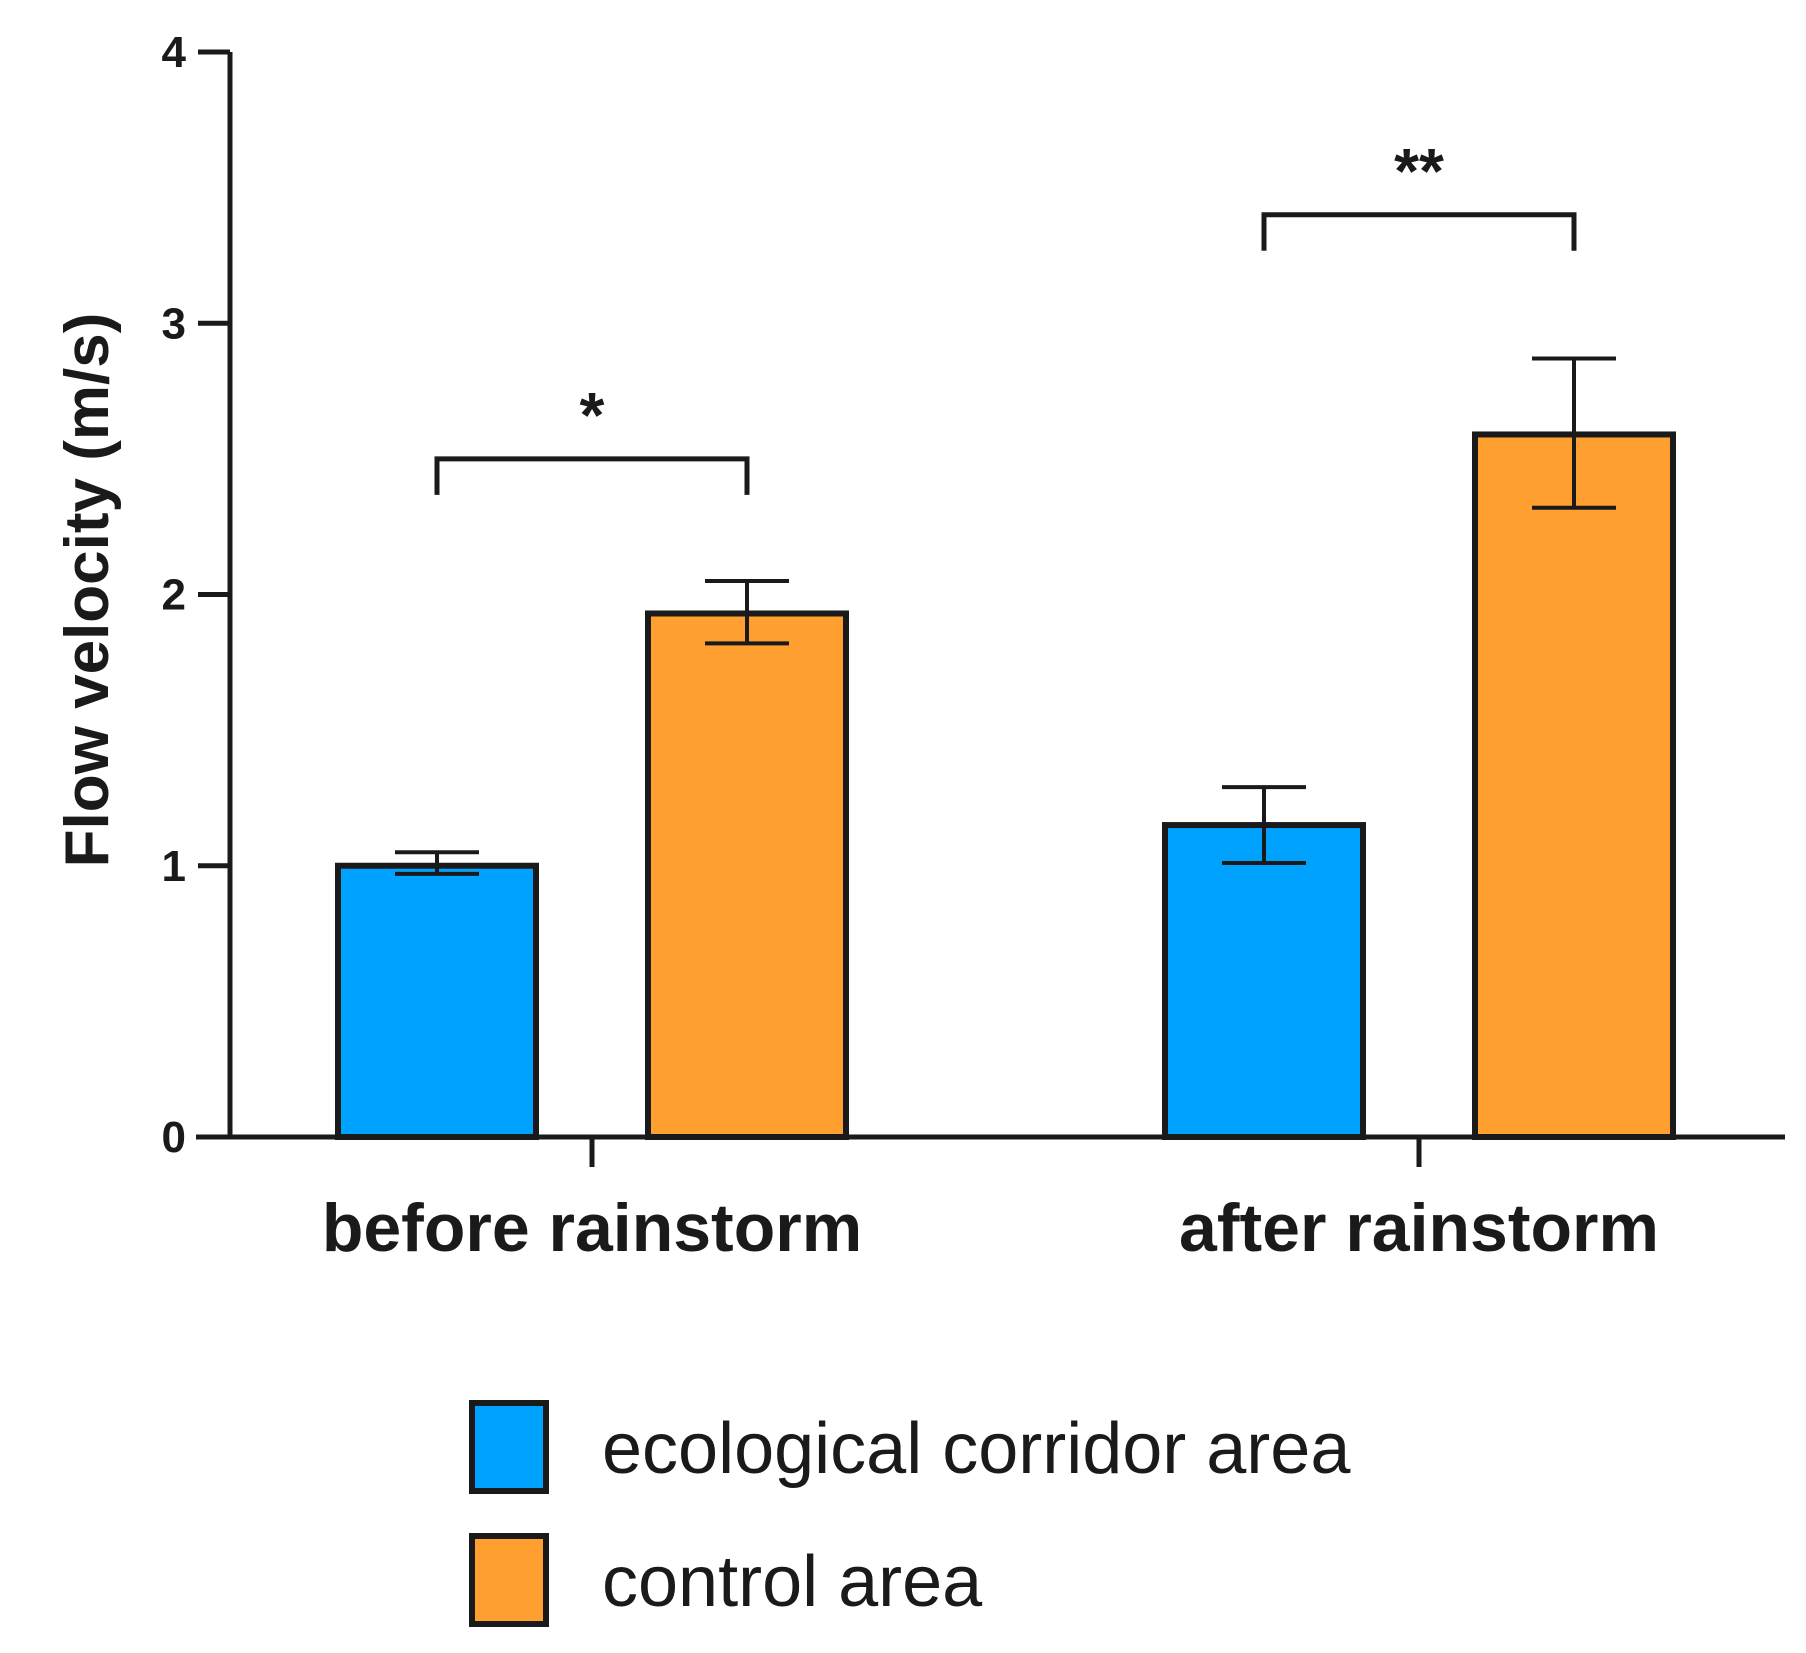 This screenshot has width=1806, height=1653. What do you see at coordinates (1005, 315) in the screenshot?
I see `significance-annotations: ***` at bounding box center [1005, 315].